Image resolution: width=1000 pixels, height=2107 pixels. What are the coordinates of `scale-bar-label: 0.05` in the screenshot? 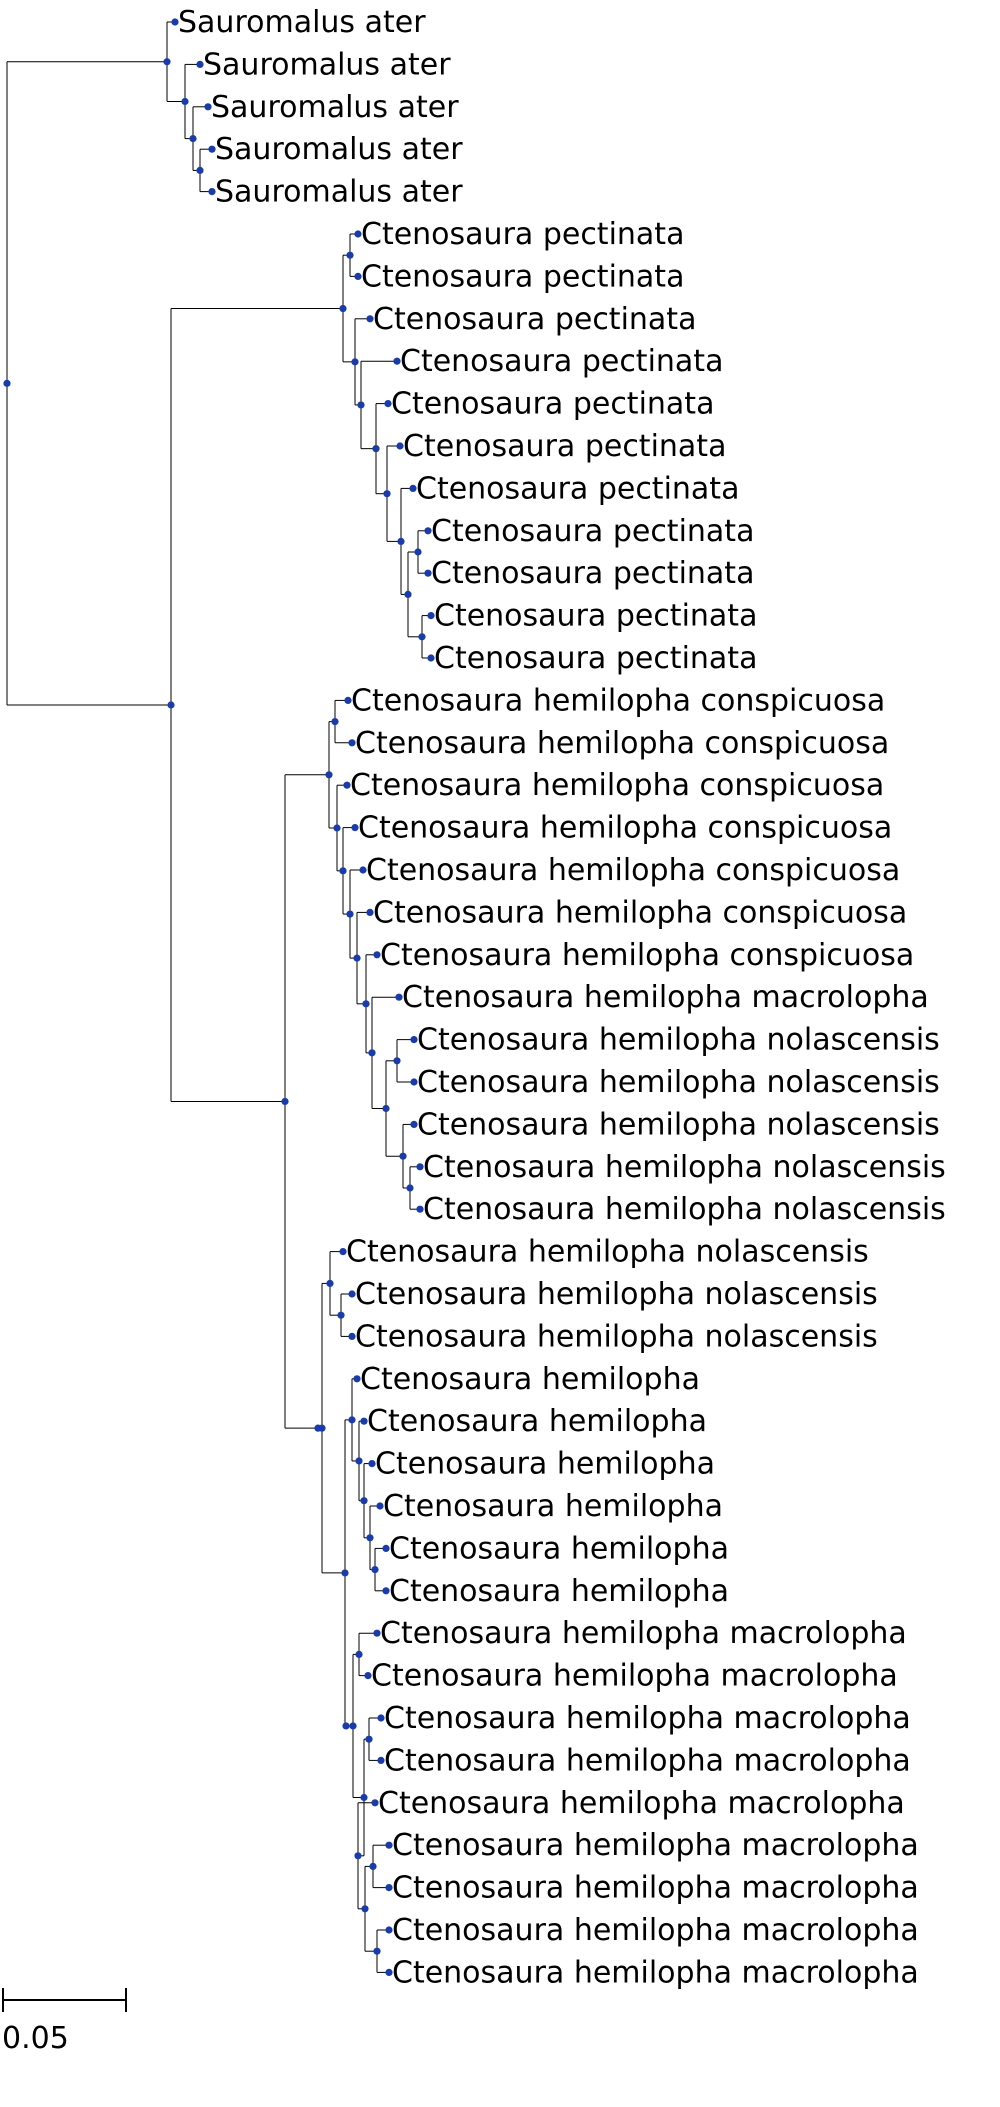 It's located at (35, 2038).